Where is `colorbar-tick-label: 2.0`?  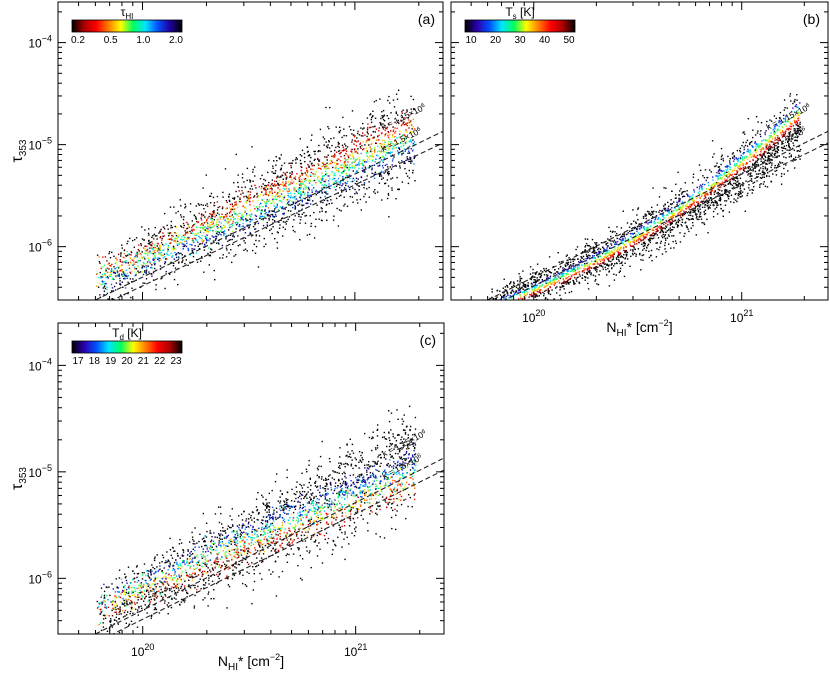
colorbar-tick-label: 2.0 is located at coordinates (176, 40).